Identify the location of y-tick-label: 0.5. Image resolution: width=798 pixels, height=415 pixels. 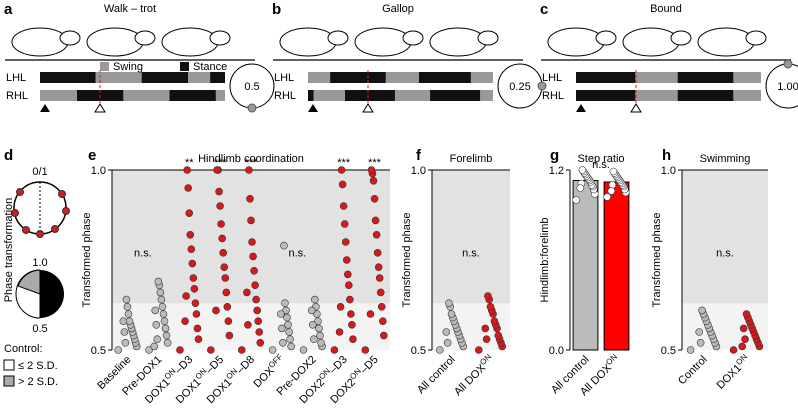
(98, 351).